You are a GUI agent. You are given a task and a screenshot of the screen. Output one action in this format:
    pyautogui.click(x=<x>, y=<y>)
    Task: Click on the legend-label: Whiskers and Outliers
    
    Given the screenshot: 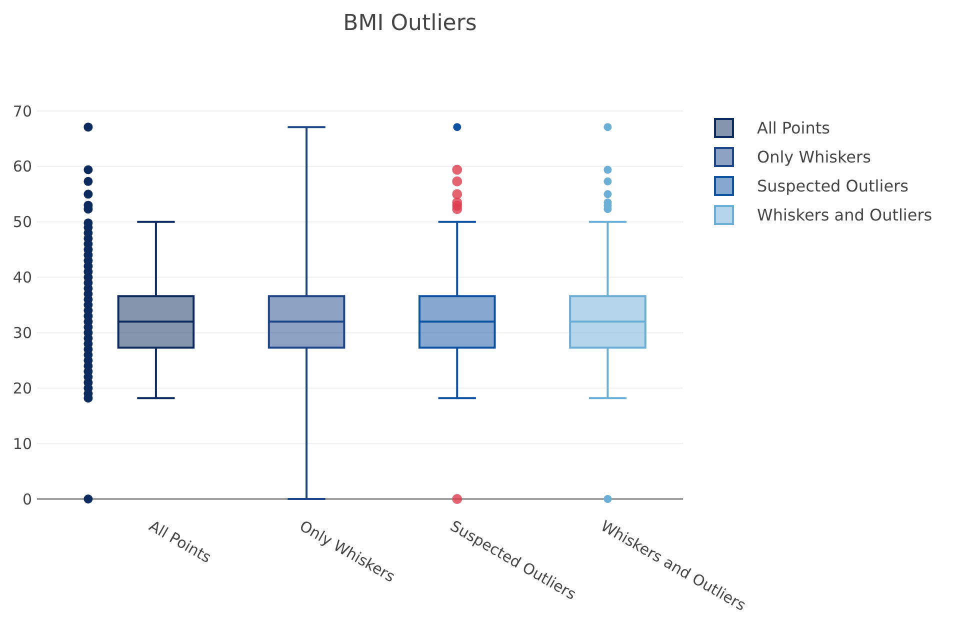 What is the action you would take?
    pyautogui.click(x=844, y=215)
    